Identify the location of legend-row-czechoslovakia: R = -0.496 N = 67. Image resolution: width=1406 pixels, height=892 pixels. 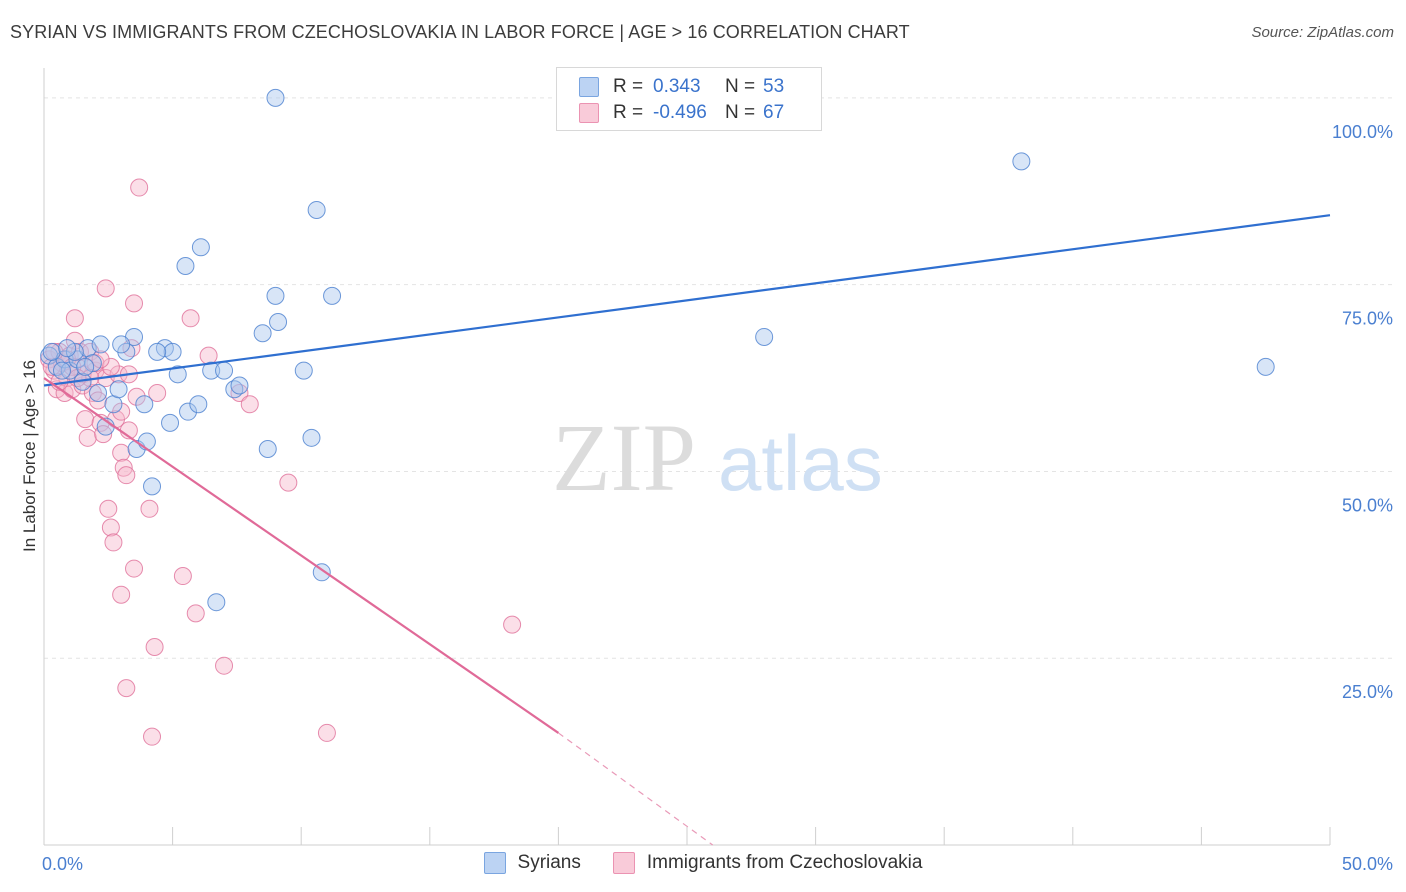
(681, 113).